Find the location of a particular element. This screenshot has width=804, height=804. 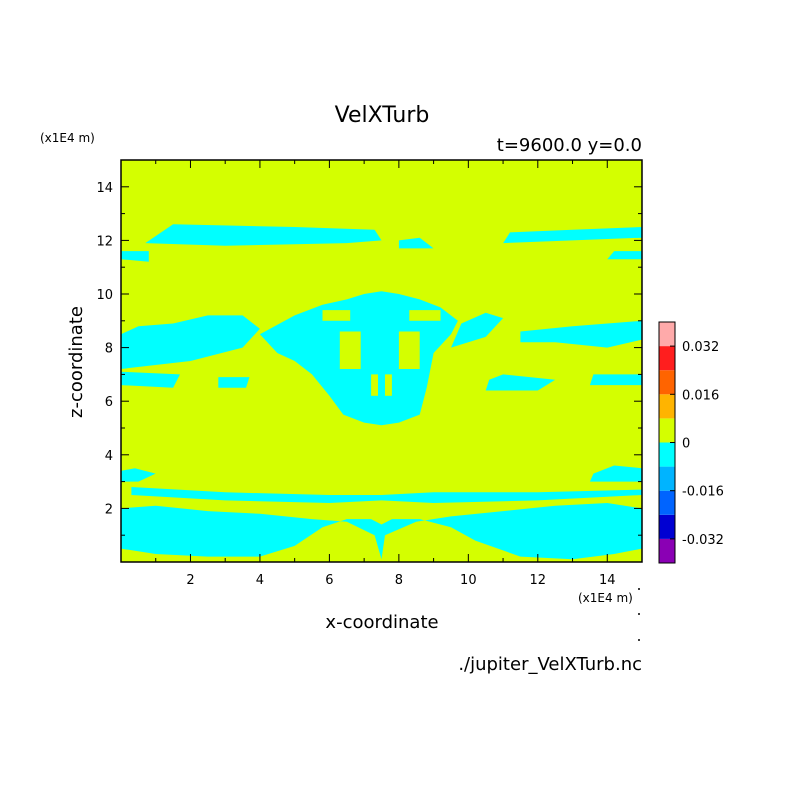

x-tick-label: 2 is located at coordinates (190, 580).